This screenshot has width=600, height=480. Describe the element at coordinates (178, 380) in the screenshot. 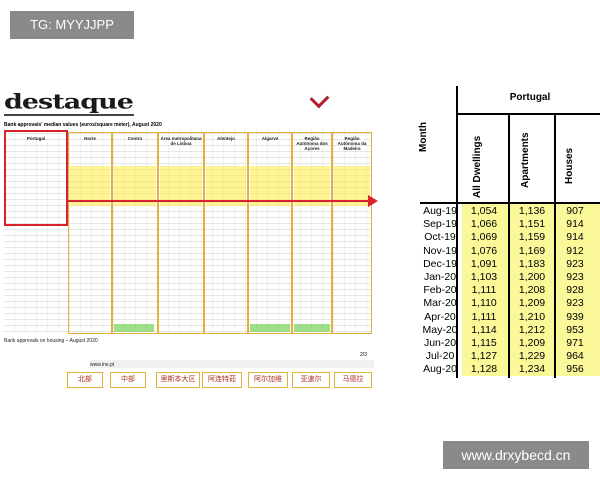

I see `city-label: 里斯本大区` at that location.